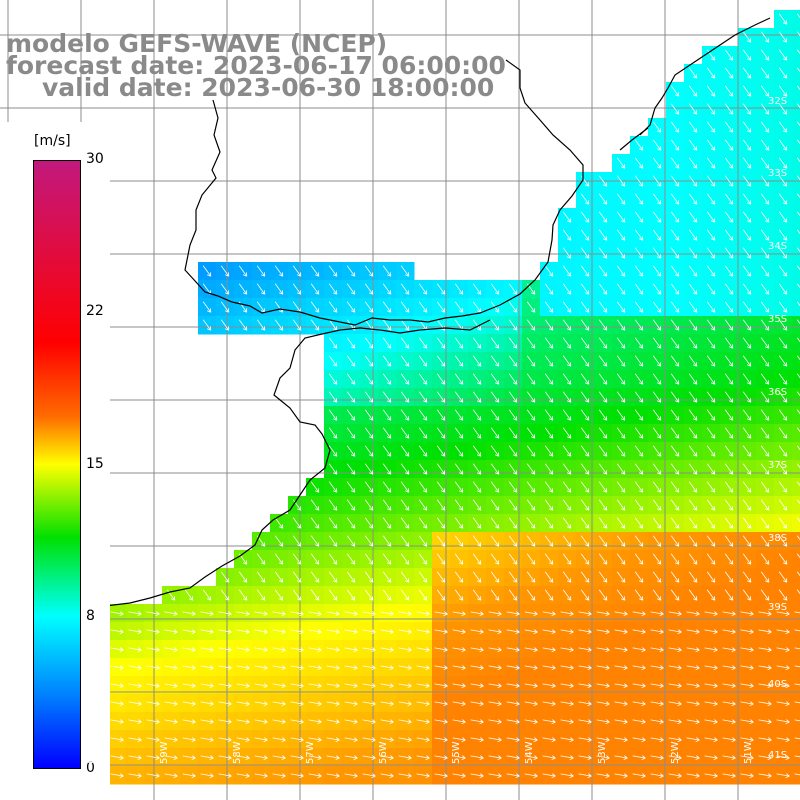 This screenshot has width=800, height=800. What do you see at coordinates (310, 752) in the screenshot?
I see `lon-label: 57W` at bounding box center [310, 752].